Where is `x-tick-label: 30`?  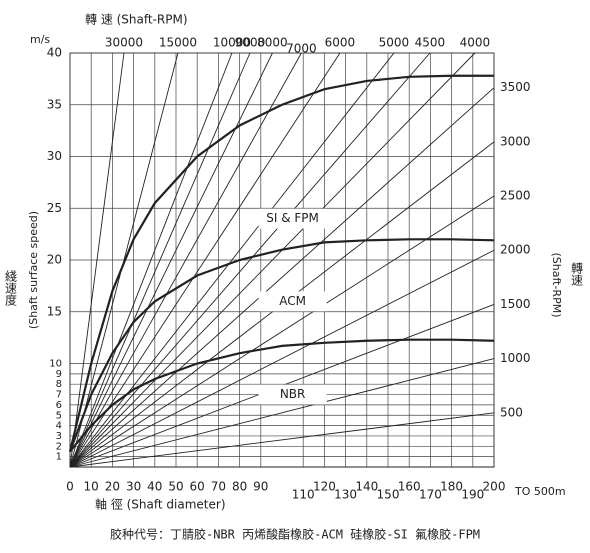
x-tick-label: 30 is located at coordinates (133, 487).